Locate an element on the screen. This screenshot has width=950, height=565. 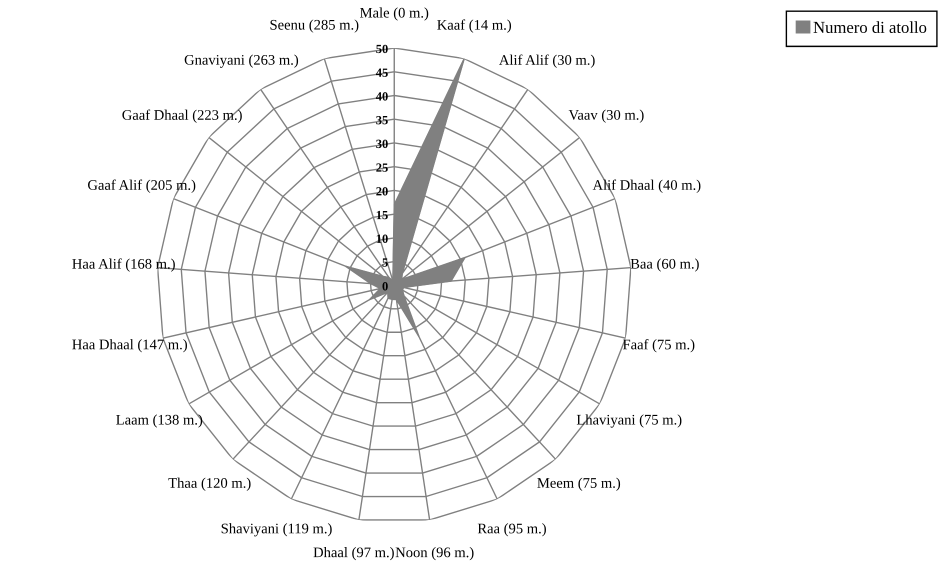
spoke-label: Shaviyani (119 m.) is located at coordinates (277, 529).